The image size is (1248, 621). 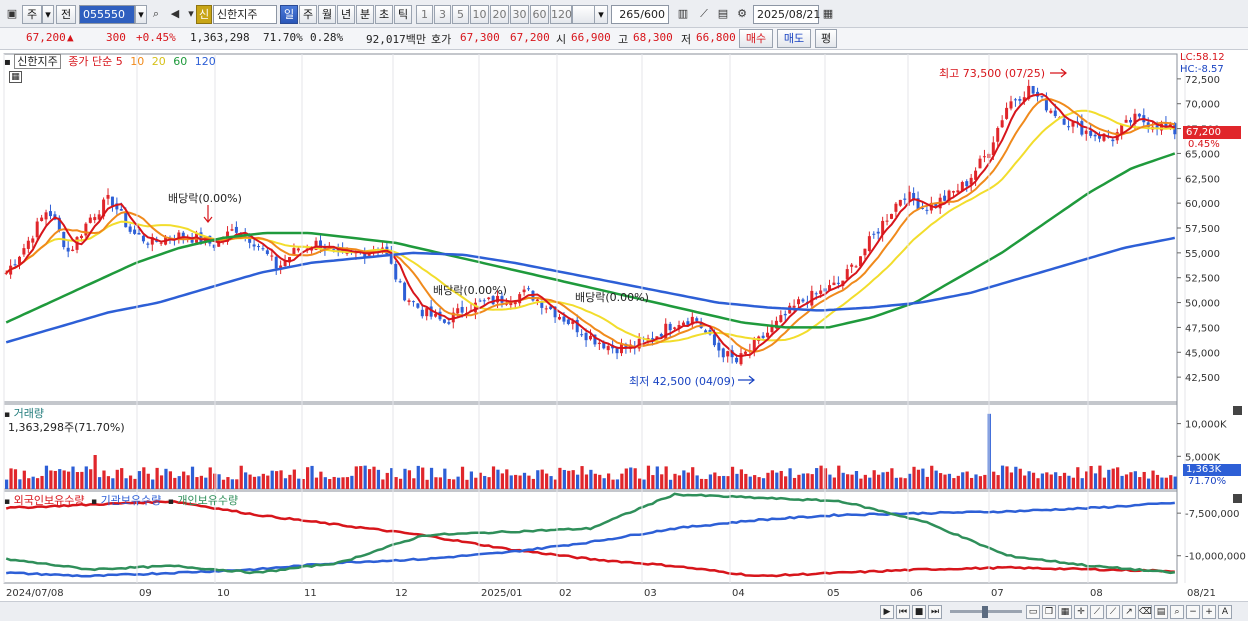 I want to click on tab-interval-0: 일, so click(x=289, y=14).